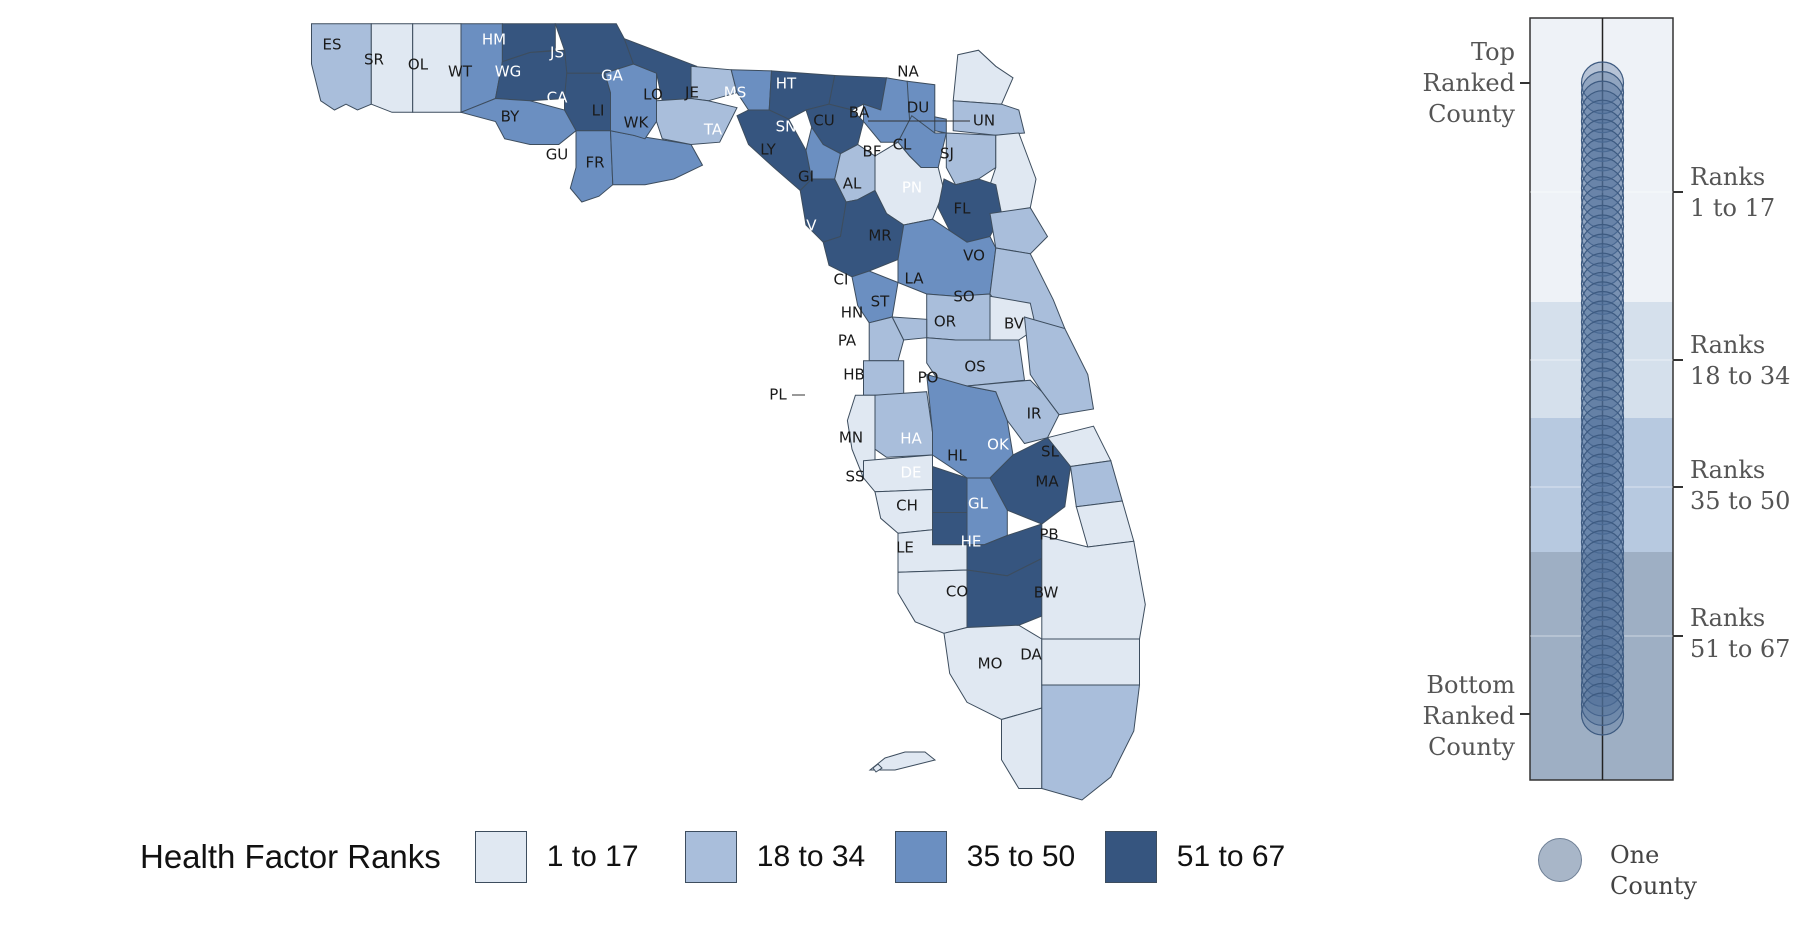 This screenshot has width=1800, height=935. What do you see at coordinates (1105, 524) in the screenshot?
I see `county-ma` at bounding box center [1105, 524].